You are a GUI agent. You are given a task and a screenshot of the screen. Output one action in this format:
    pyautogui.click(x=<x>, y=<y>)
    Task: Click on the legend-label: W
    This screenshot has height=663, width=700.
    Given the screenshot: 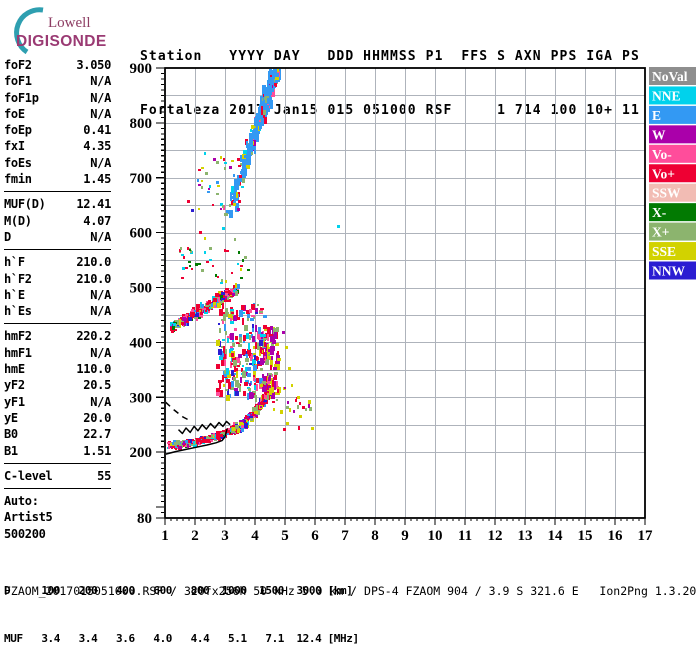 What is the action you would take?
    pyautogui.click(x=659, y=134)
    